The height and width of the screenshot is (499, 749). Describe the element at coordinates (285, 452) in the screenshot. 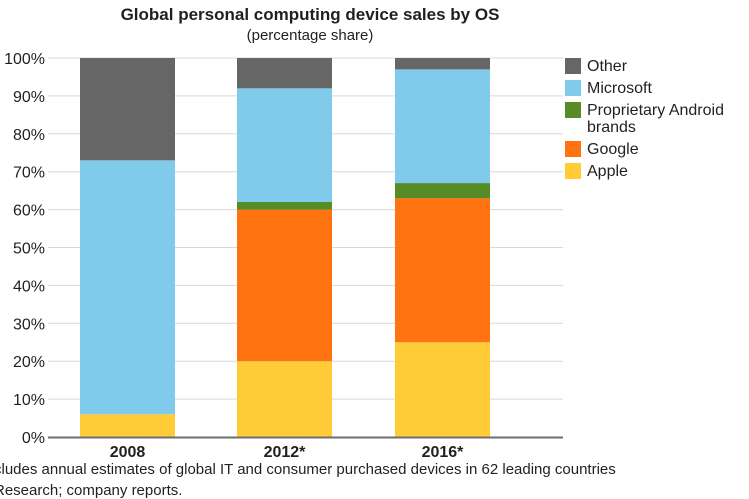

I see `x-tick-label: 2012*` at that location.